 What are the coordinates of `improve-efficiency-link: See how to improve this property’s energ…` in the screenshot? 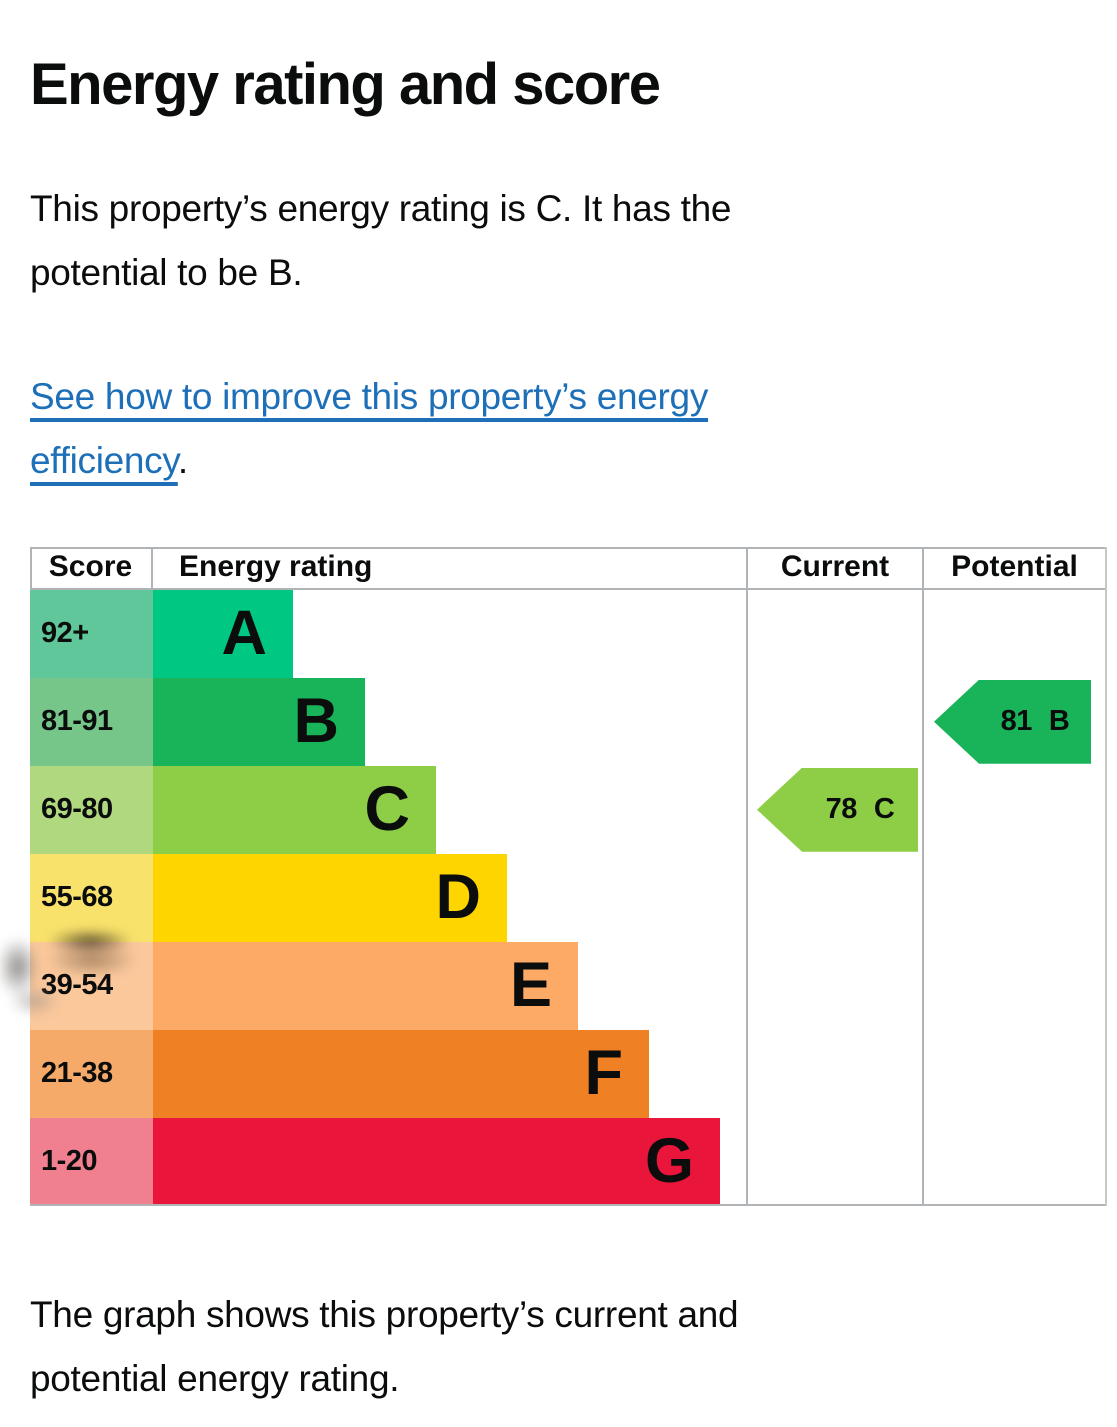 It's located at (568, 423).